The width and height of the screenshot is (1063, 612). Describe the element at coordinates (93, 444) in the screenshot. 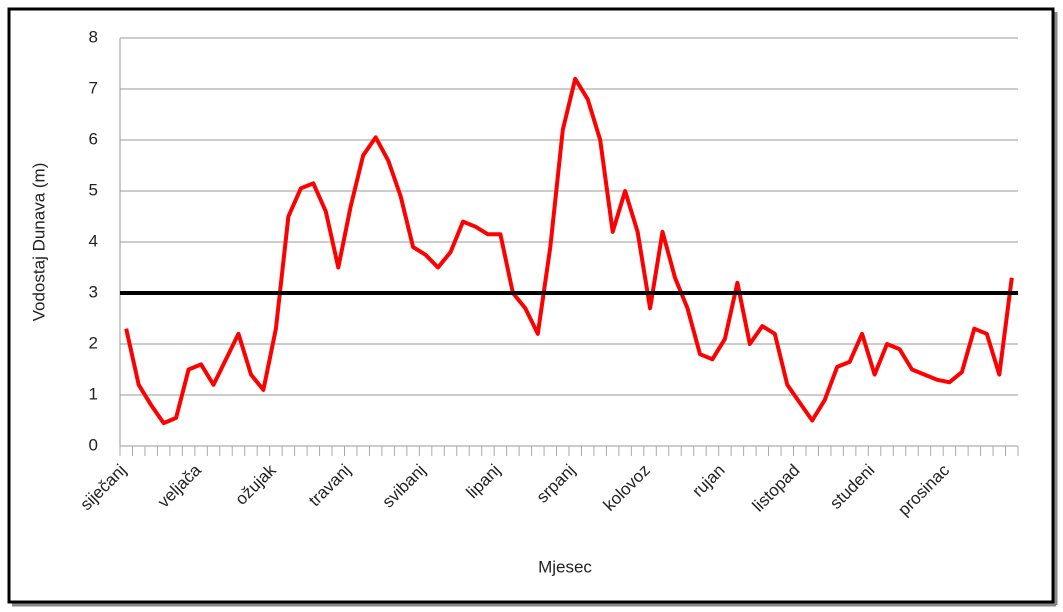

I see `y-tick-label: 0` at that location.